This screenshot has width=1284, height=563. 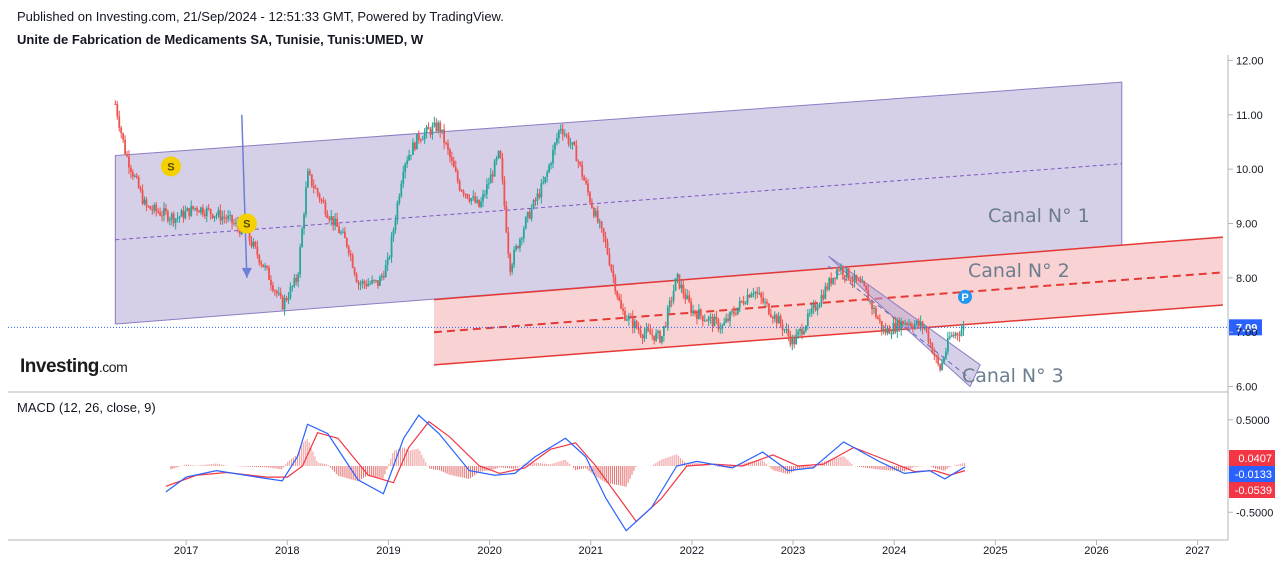 What do you see at coordinates (246, 225) in the screenshot?
I see `badge-label: S` at bounding box center [246, 225].